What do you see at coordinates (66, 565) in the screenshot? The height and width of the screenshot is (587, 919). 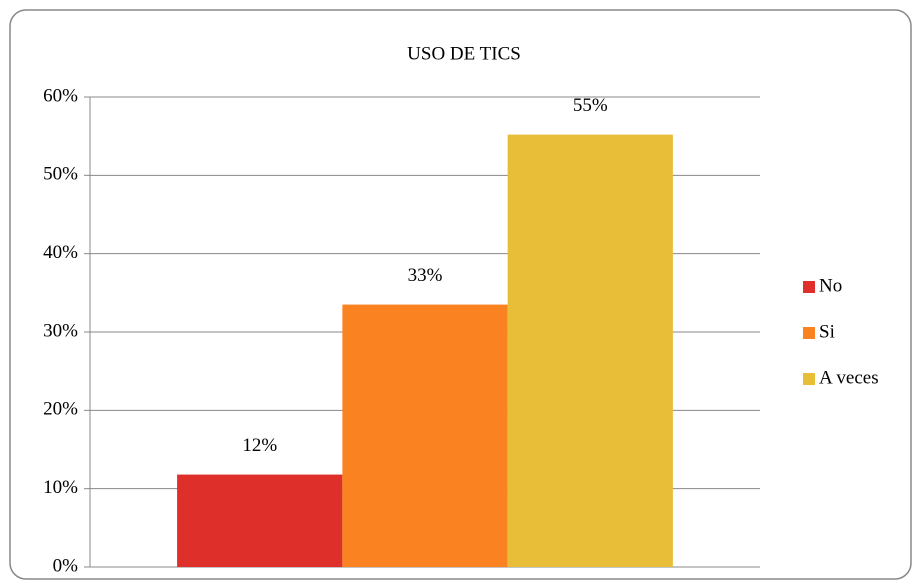 I see `y-tick-label: 0%` at bounding box center [66, 565].